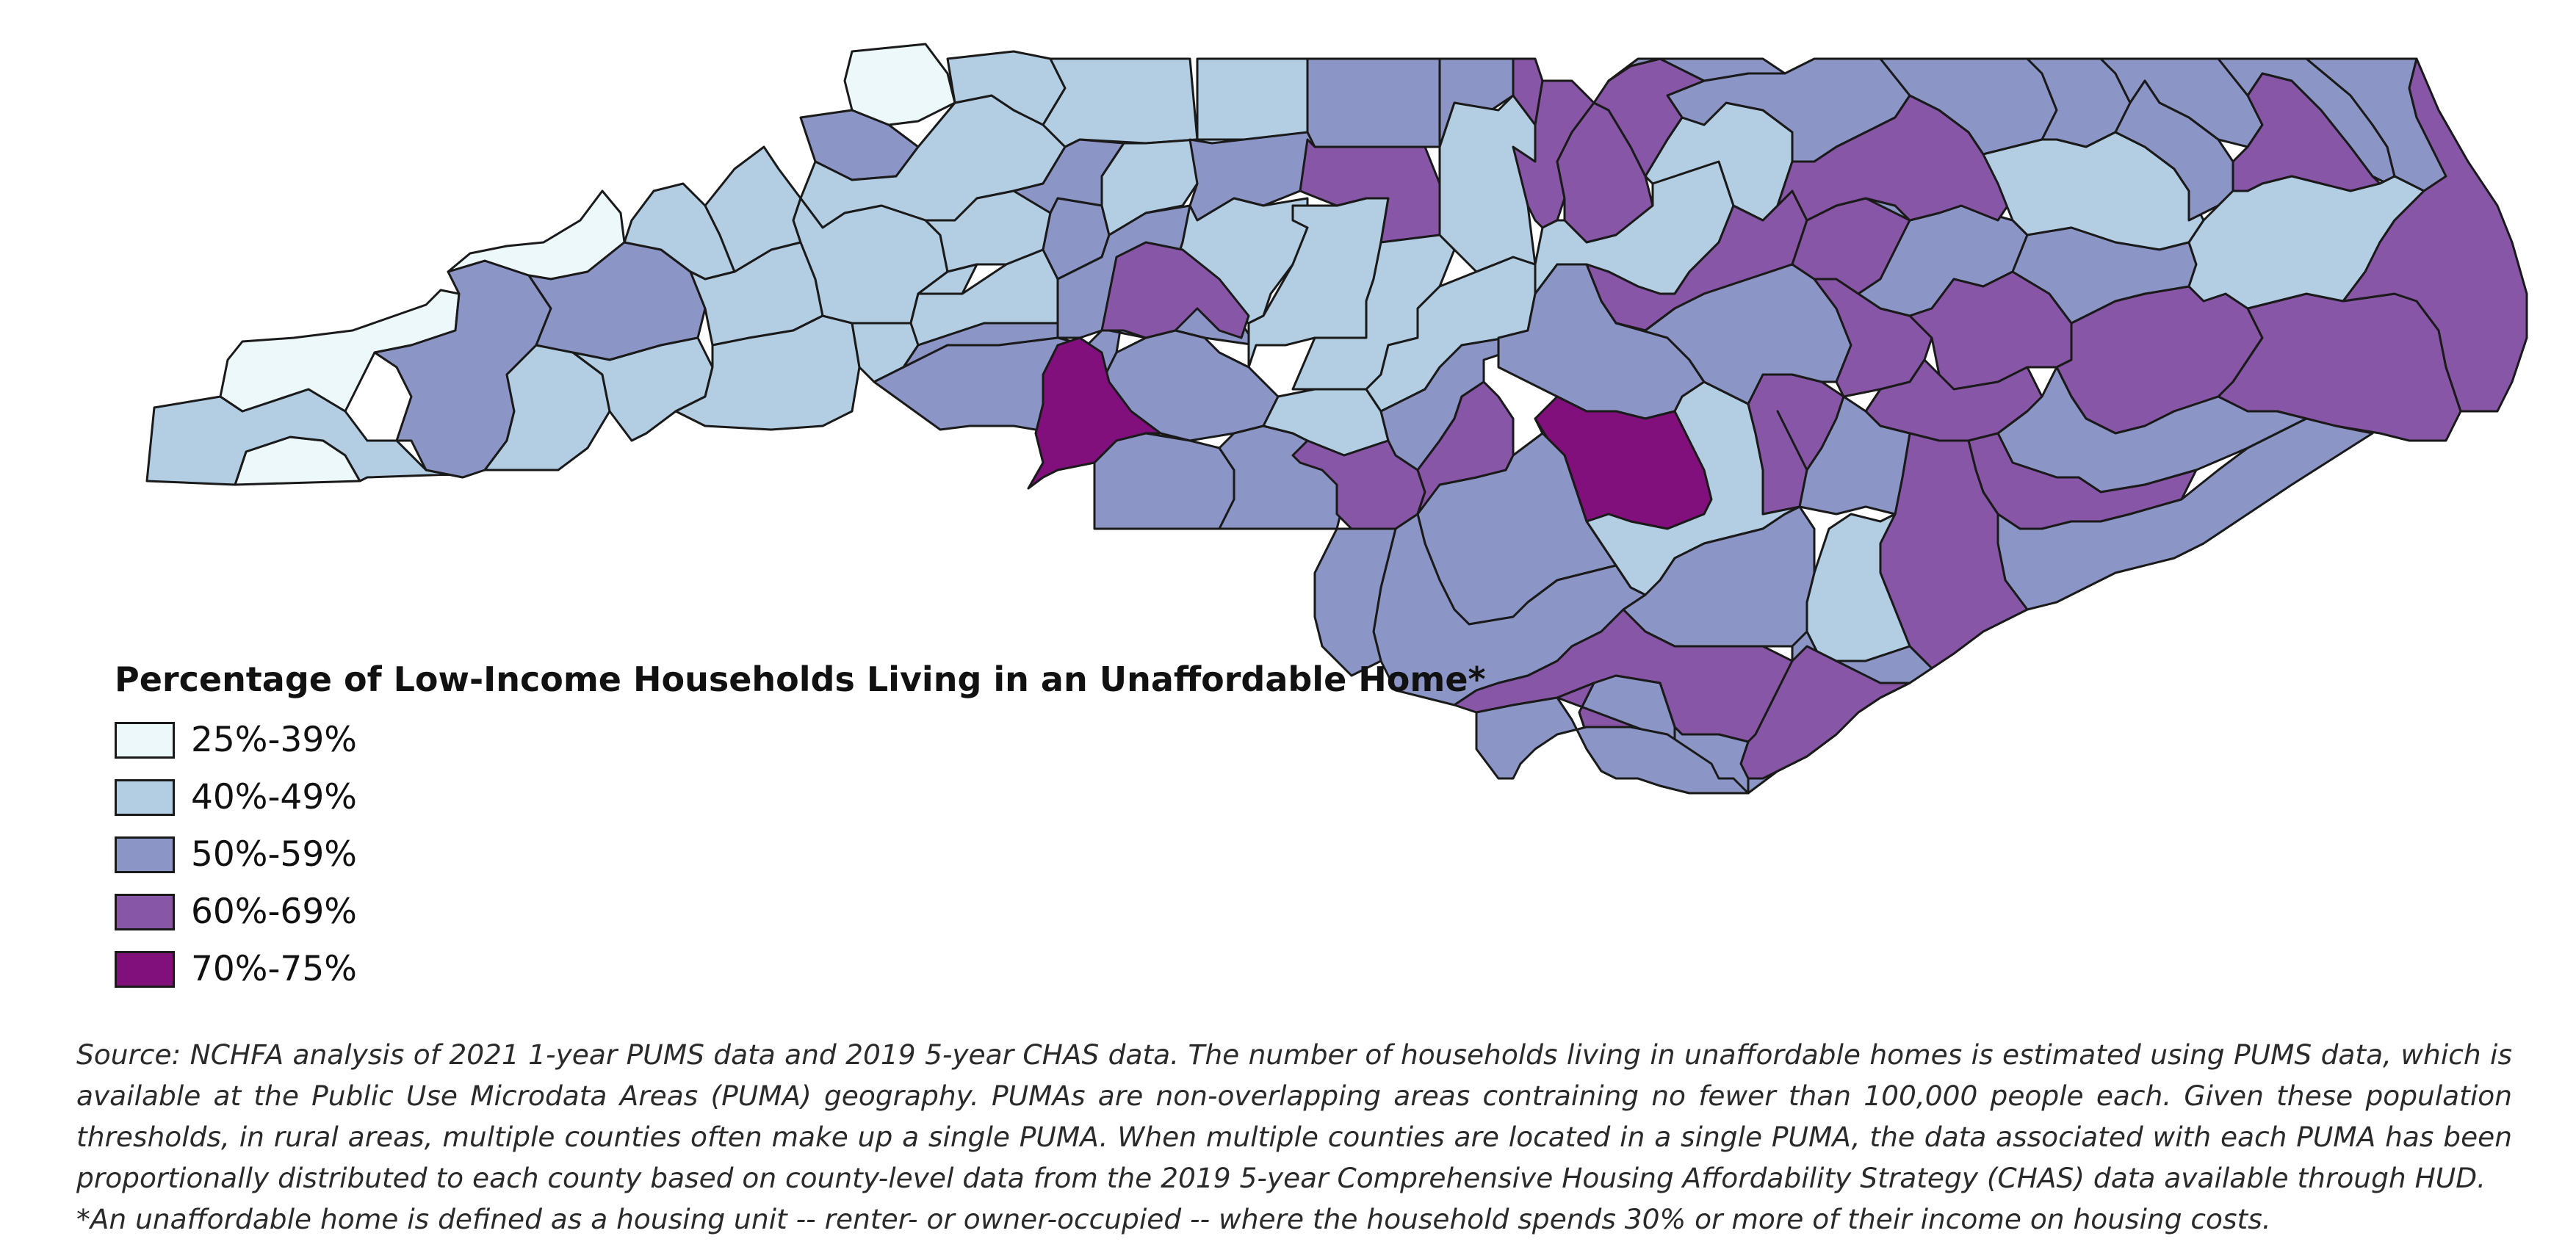 The width and height of the screenshot is (2576, 1247). Describe the element at coordinates (274, 854) in the screenshot. I see `legend-label: 50%-59%` at that location.